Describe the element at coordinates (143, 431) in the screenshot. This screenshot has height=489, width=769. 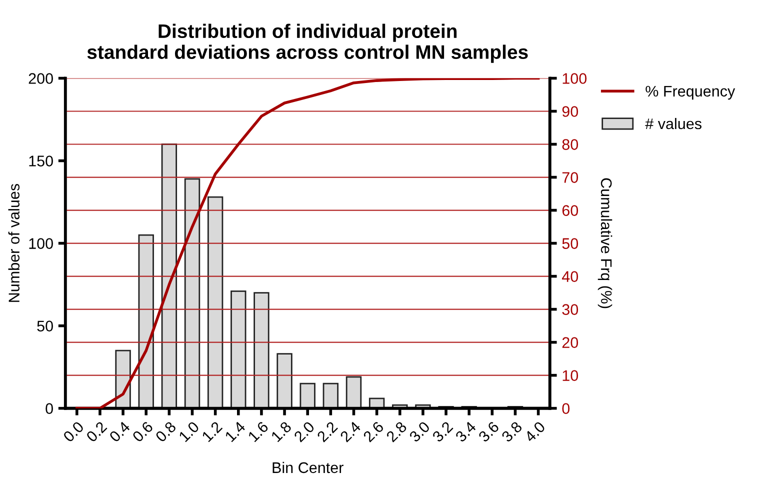
I see `x-tick-label: 0.6` at that location.